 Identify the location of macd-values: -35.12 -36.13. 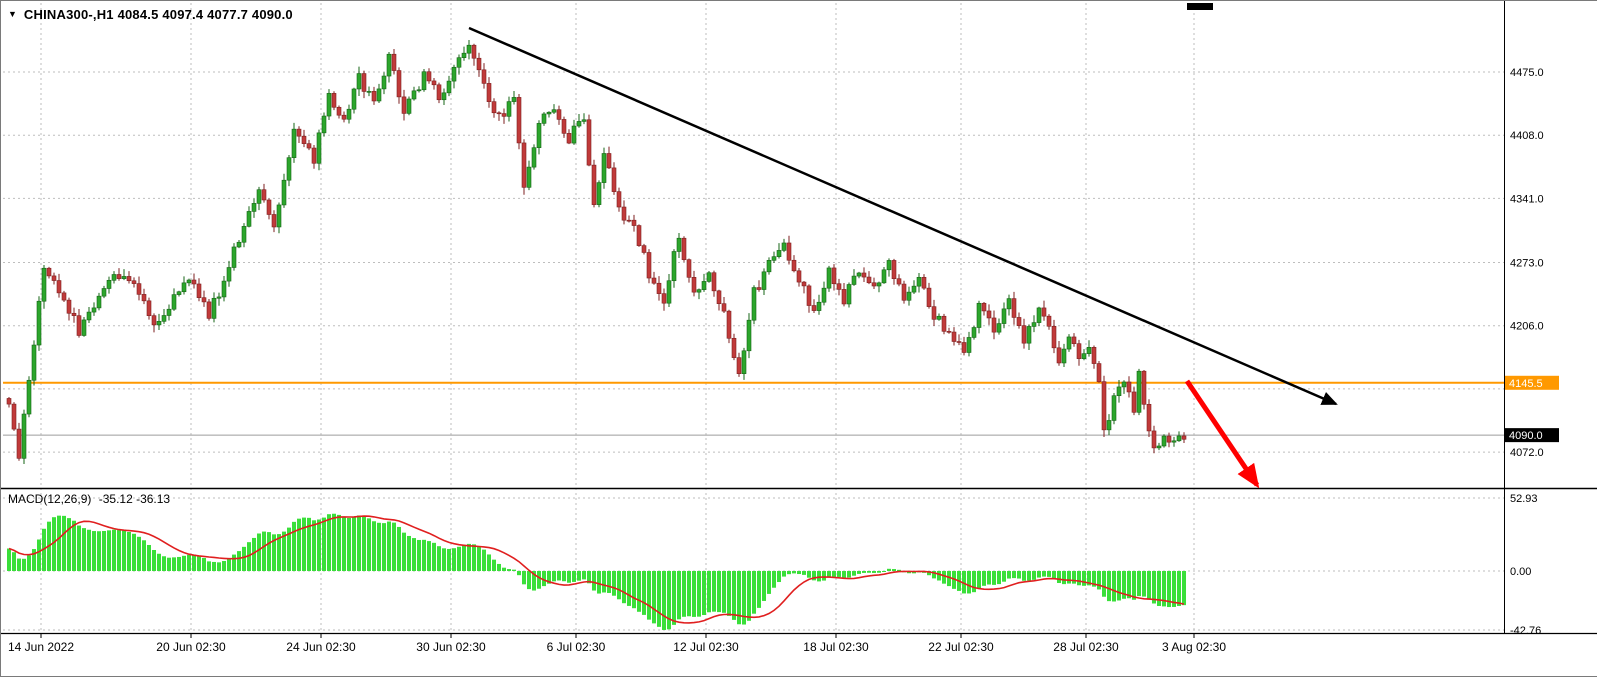
(134, 499).